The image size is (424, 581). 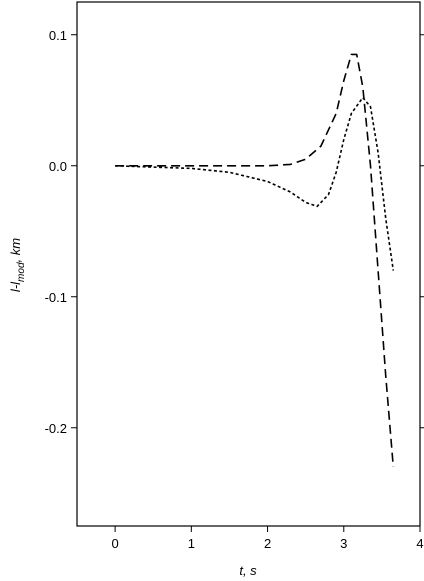 What do you see at coordinates (56, 428) in the screenshot?
I see `y-tick-label: -0.2` at bounding box center [56, 428].